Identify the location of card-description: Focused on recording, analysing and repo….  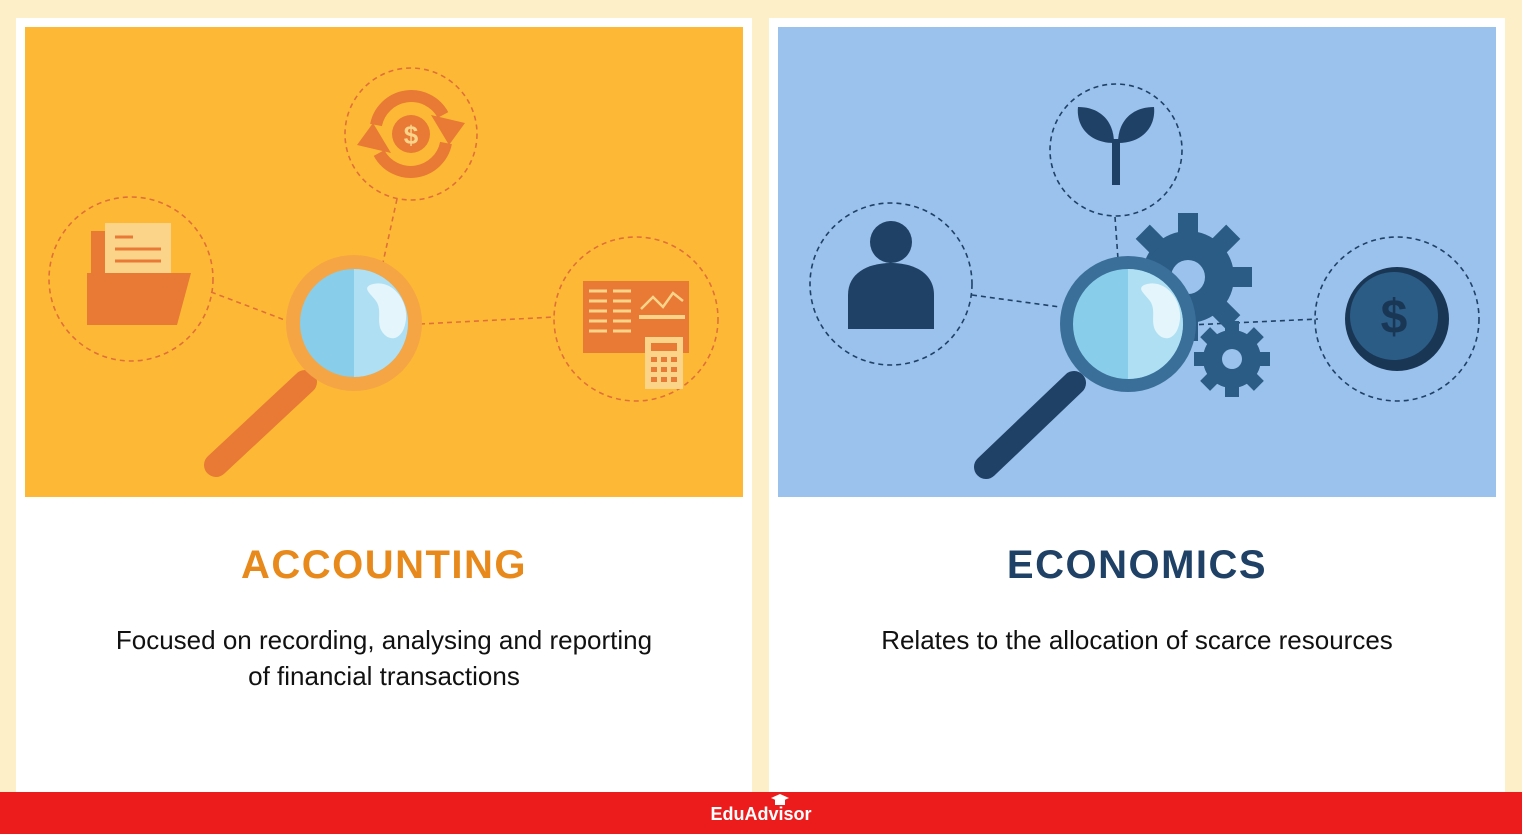
(384, 658).